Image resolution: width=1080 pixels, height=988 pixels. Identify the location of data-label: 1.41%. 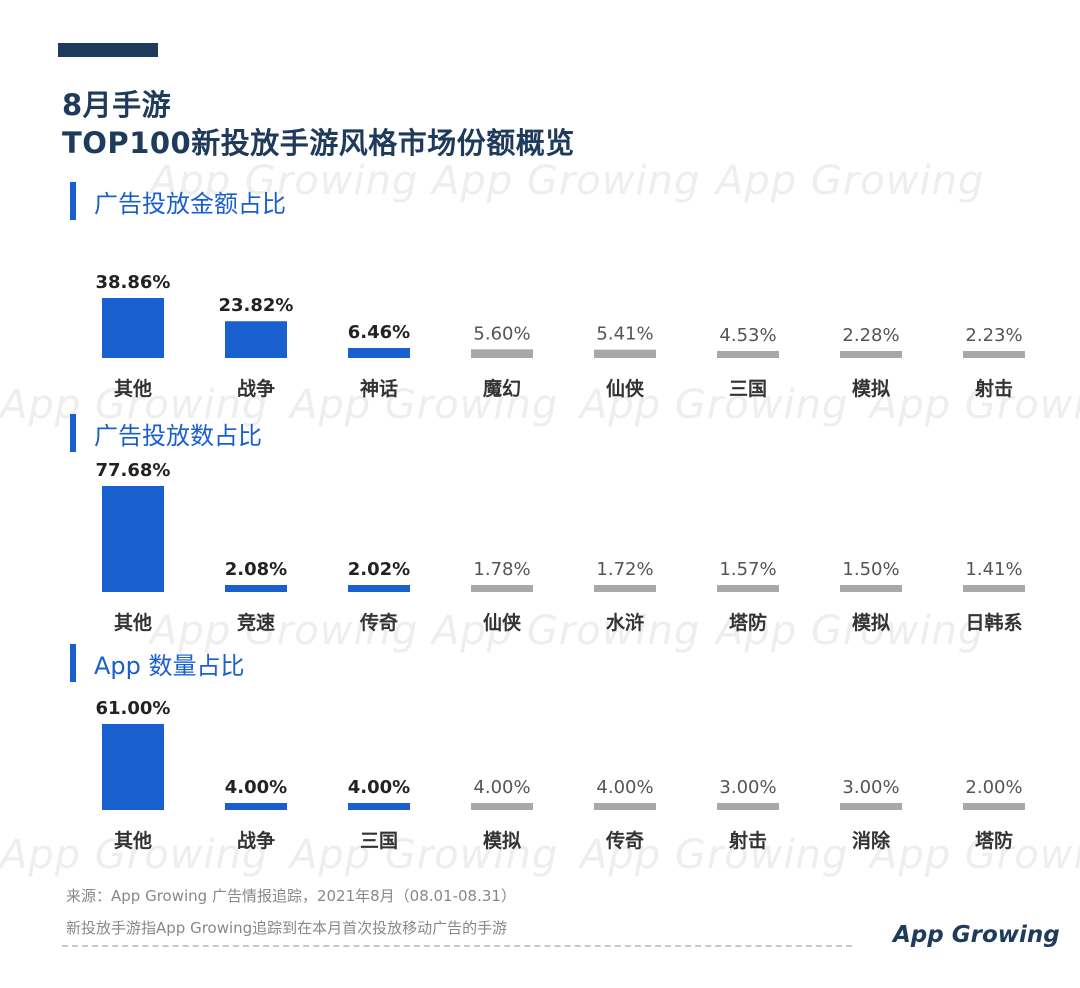
(993, 569).